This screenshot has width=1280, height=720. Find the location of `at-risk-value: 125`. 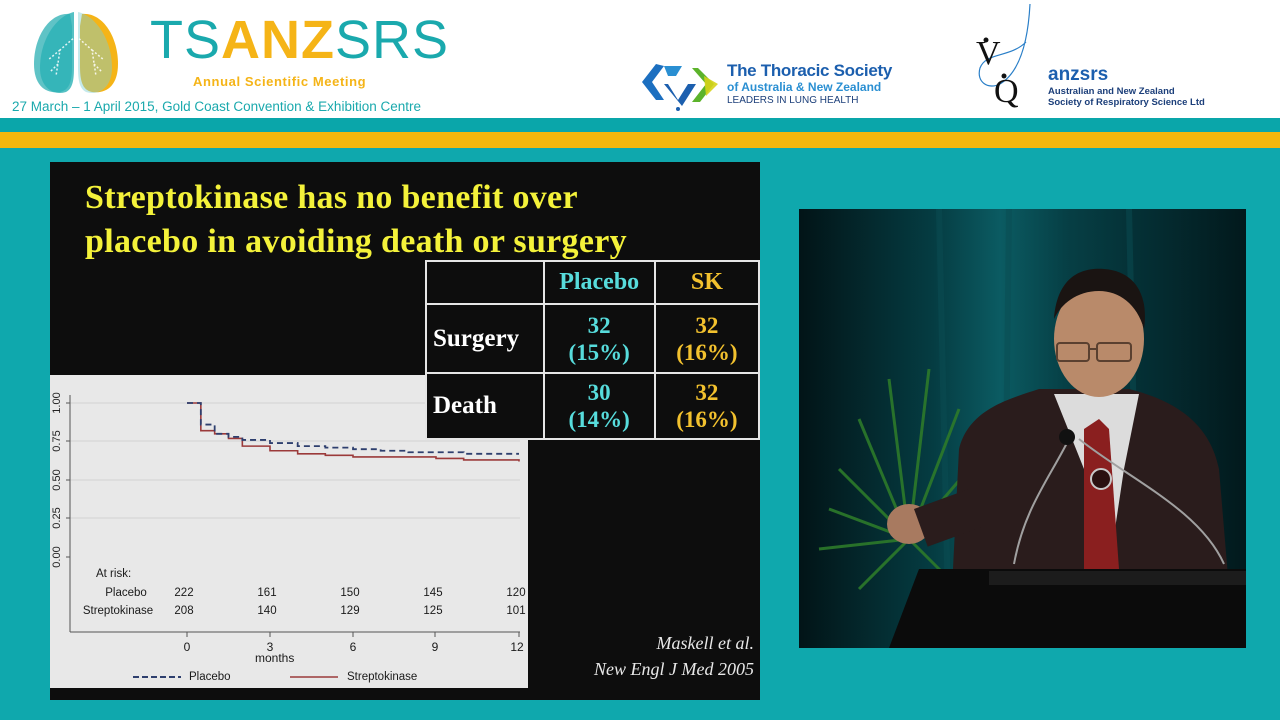

at-risk-value: 125 is located at coordinates (433, 611).